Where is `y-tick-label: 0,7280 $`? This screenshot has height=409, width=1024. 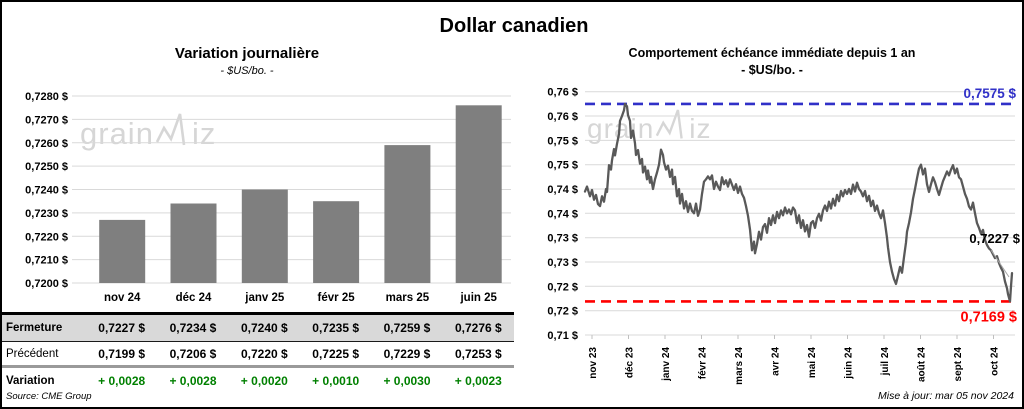 y-tick-label: 0,7280 $ is located at coordinates (46, 97).